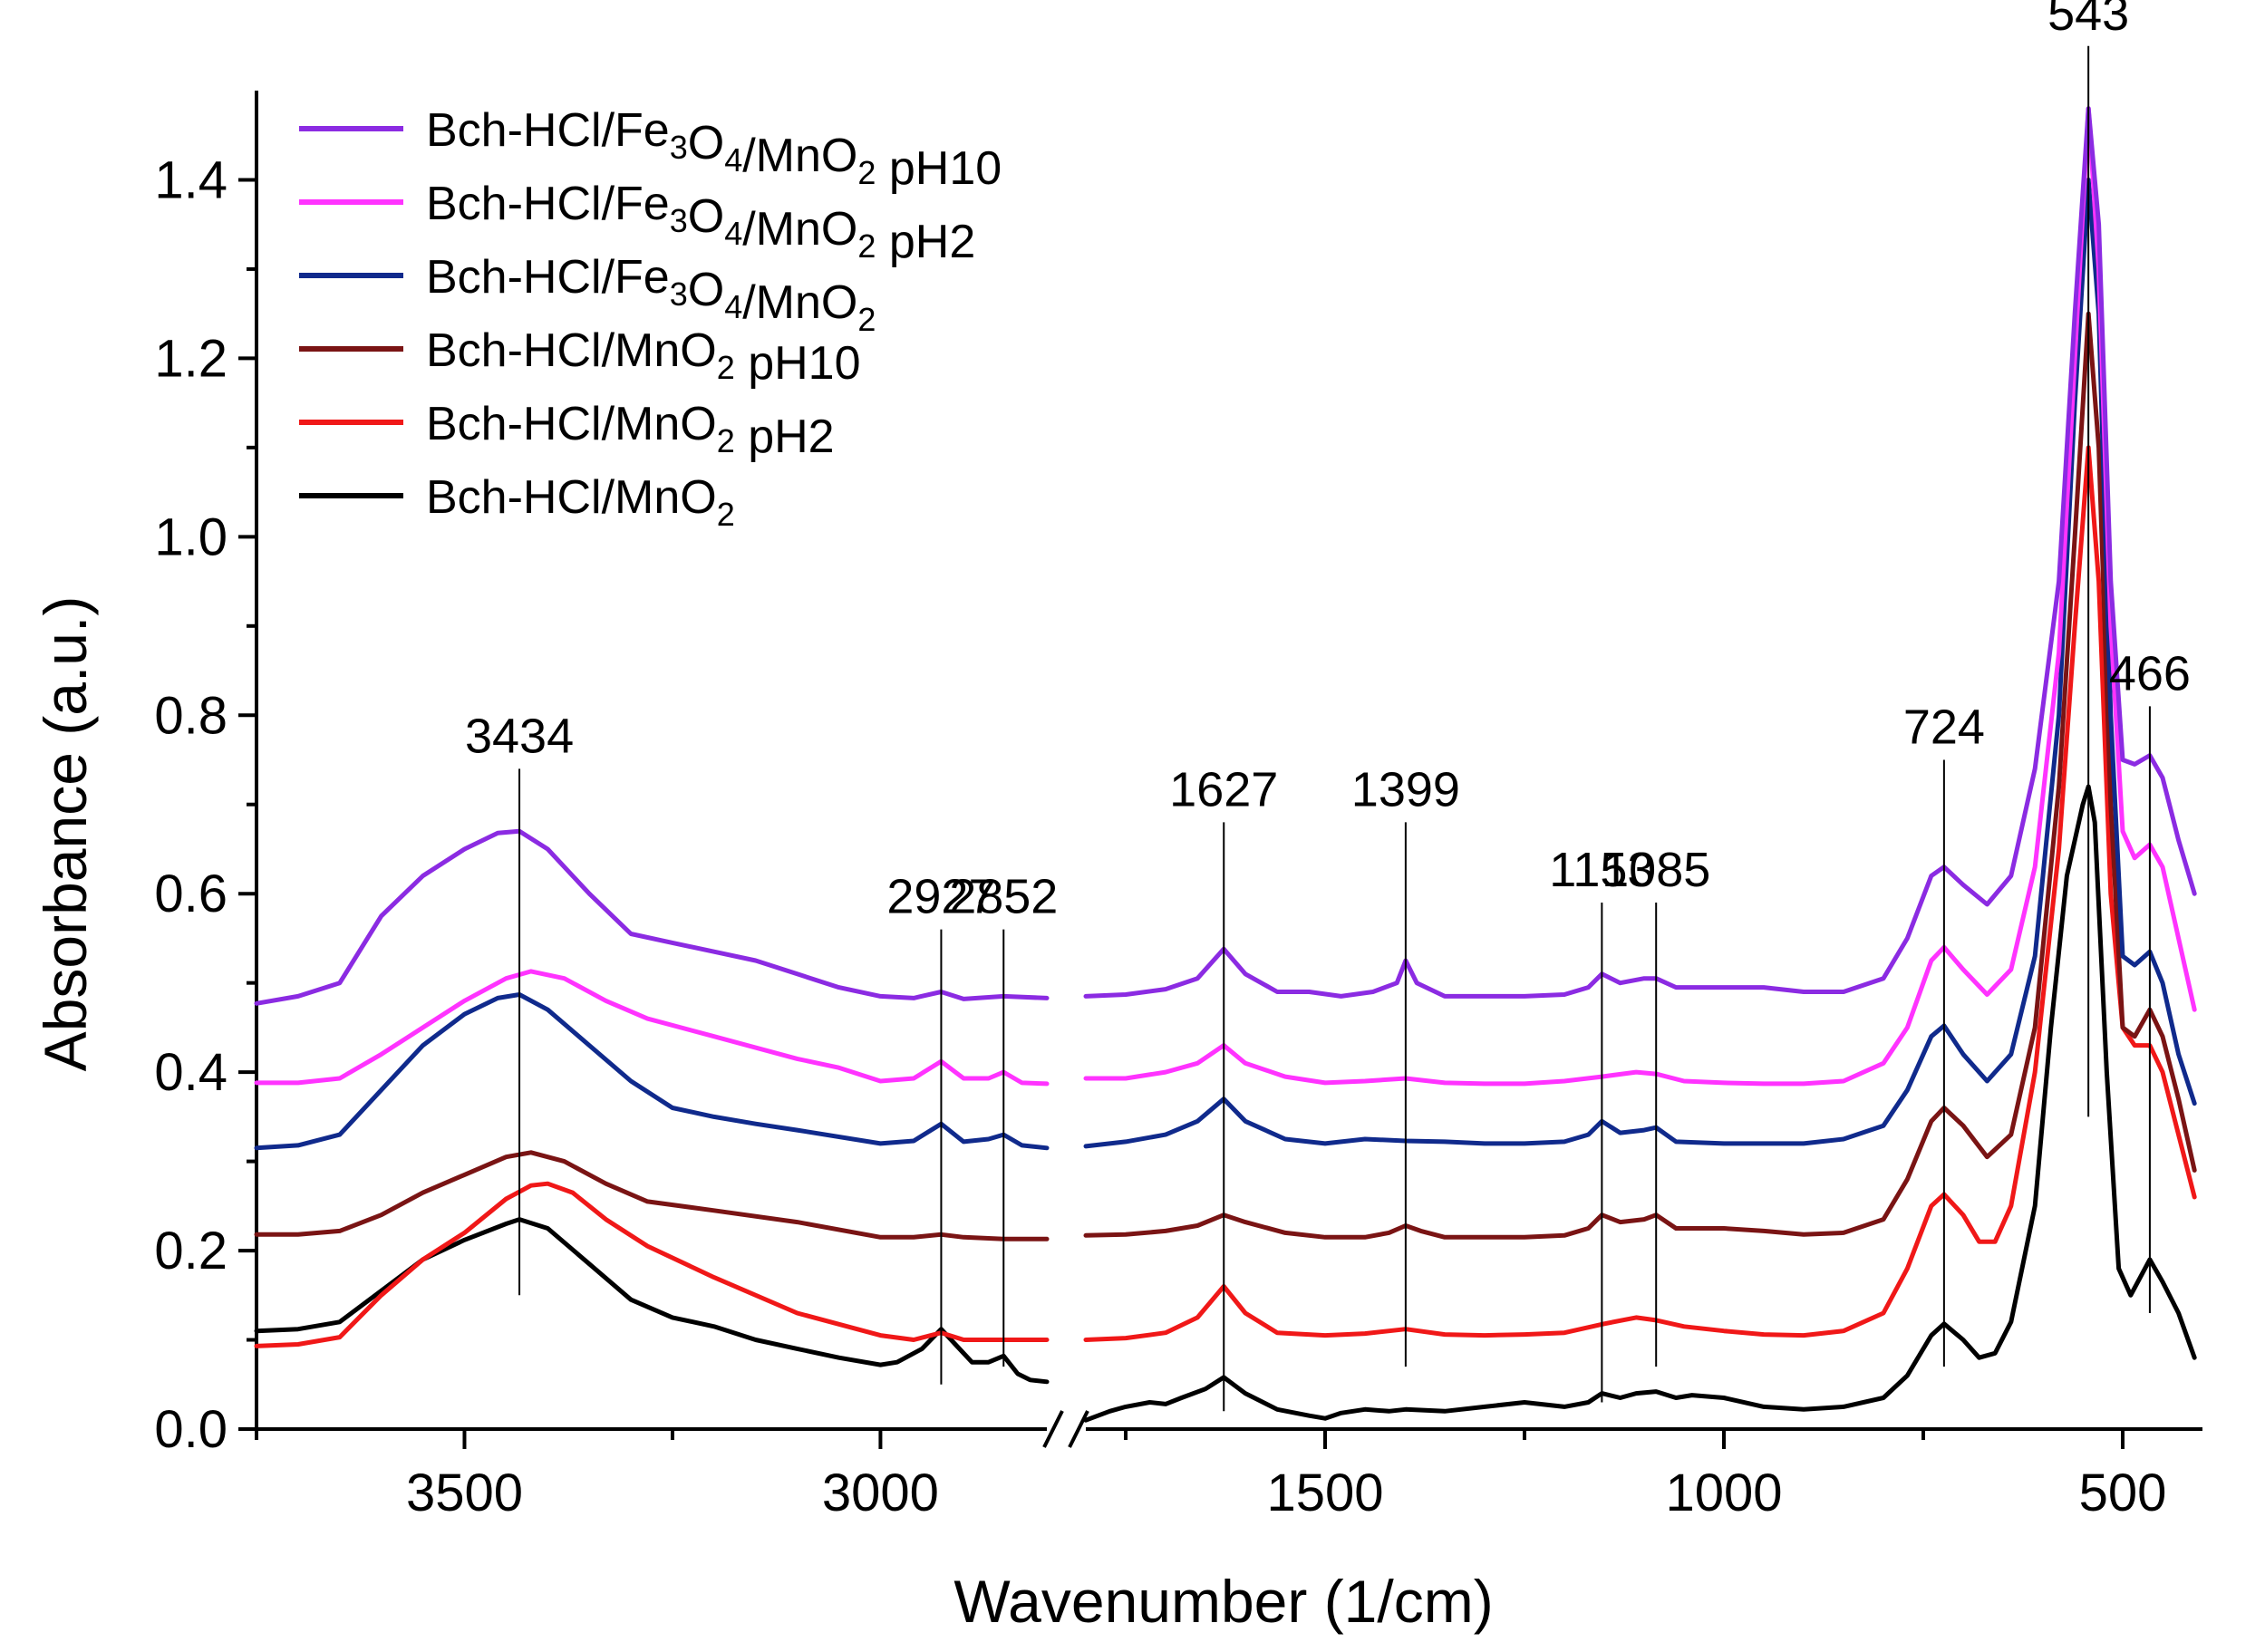 The image size is (2265, 1652). Describe the element at coordinates (65, 834) in the screenshot. I see `y-axis-title: Absorbance (a.u.)` at that location.